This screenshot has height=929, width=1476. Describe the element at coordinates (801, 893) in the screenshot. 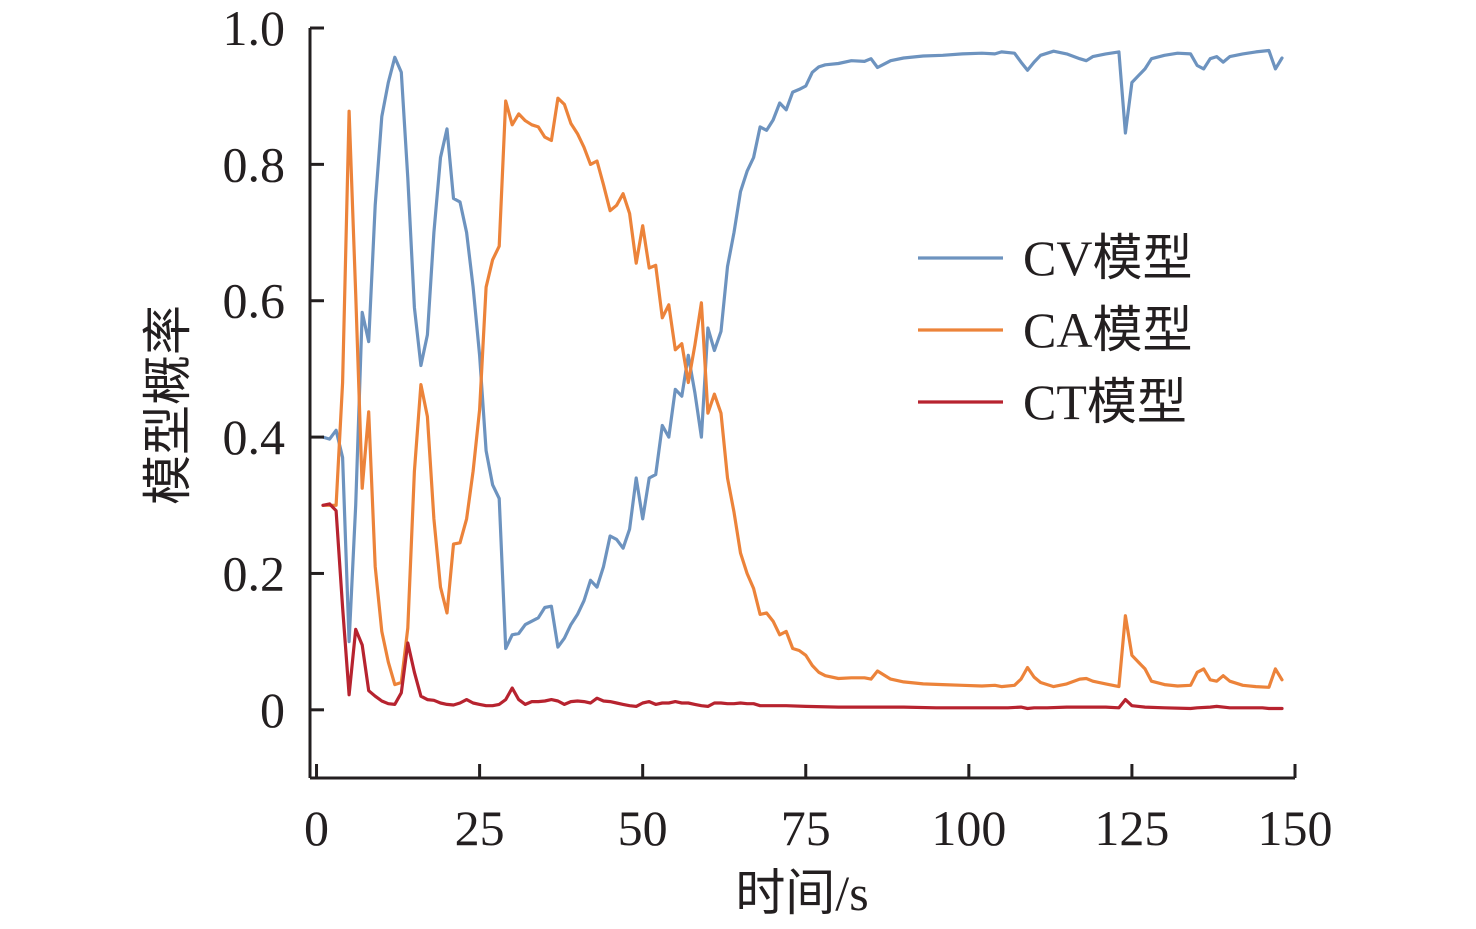

I see `x-axis-title: 时间/s` at that location.